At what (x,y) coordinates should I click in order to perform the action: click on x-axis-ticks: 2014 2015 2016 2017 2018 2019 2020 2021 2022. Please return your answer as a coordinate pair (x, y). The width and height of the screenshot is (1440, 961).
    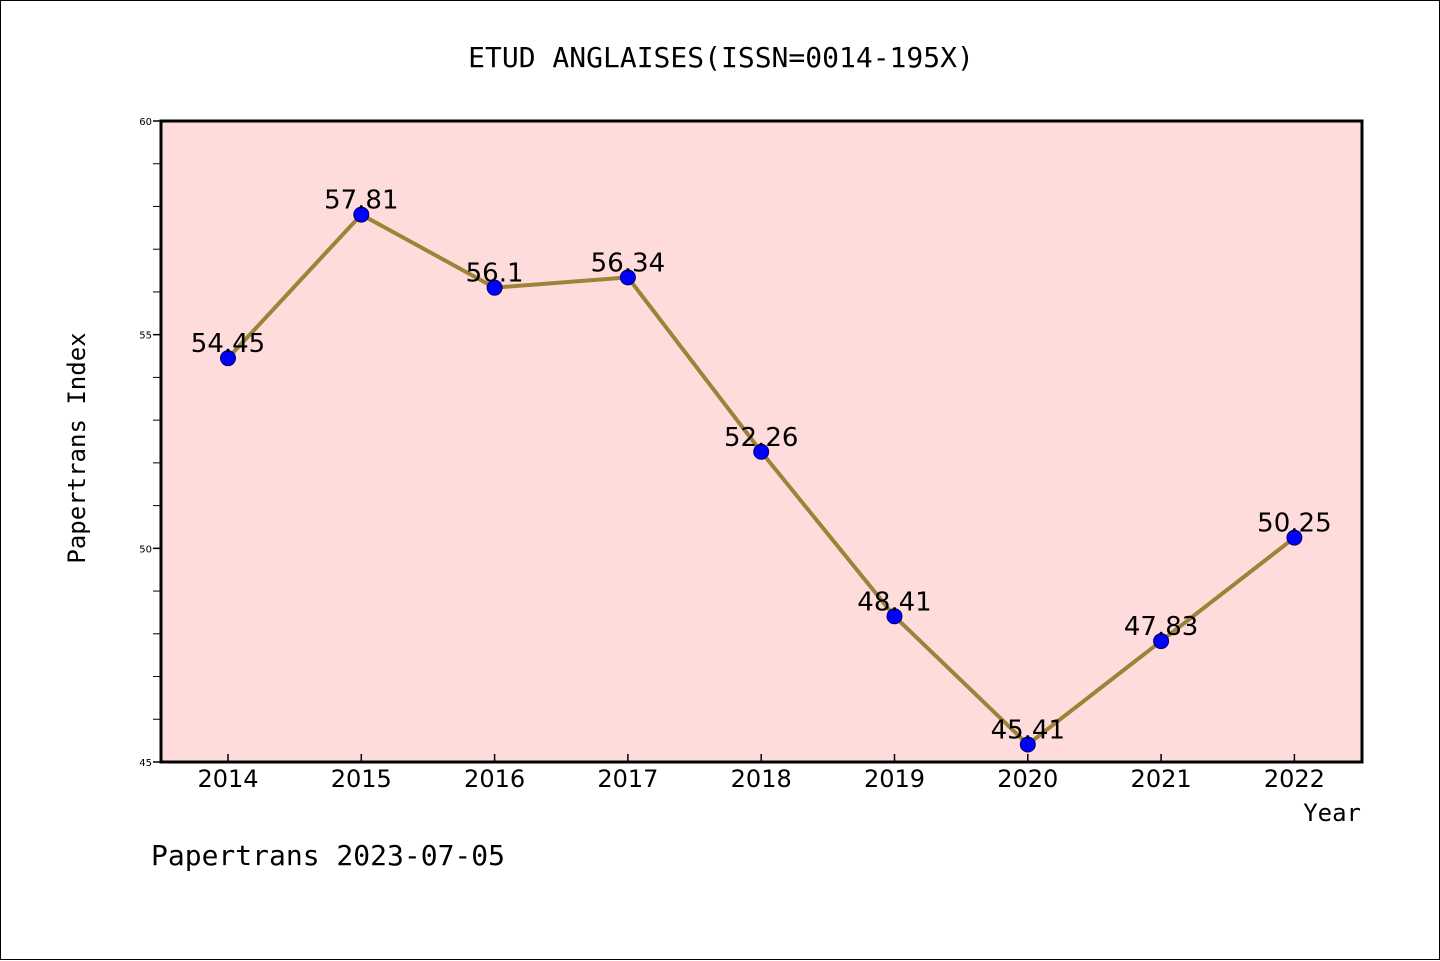
    Looking at the image, I should click on (761, 773).